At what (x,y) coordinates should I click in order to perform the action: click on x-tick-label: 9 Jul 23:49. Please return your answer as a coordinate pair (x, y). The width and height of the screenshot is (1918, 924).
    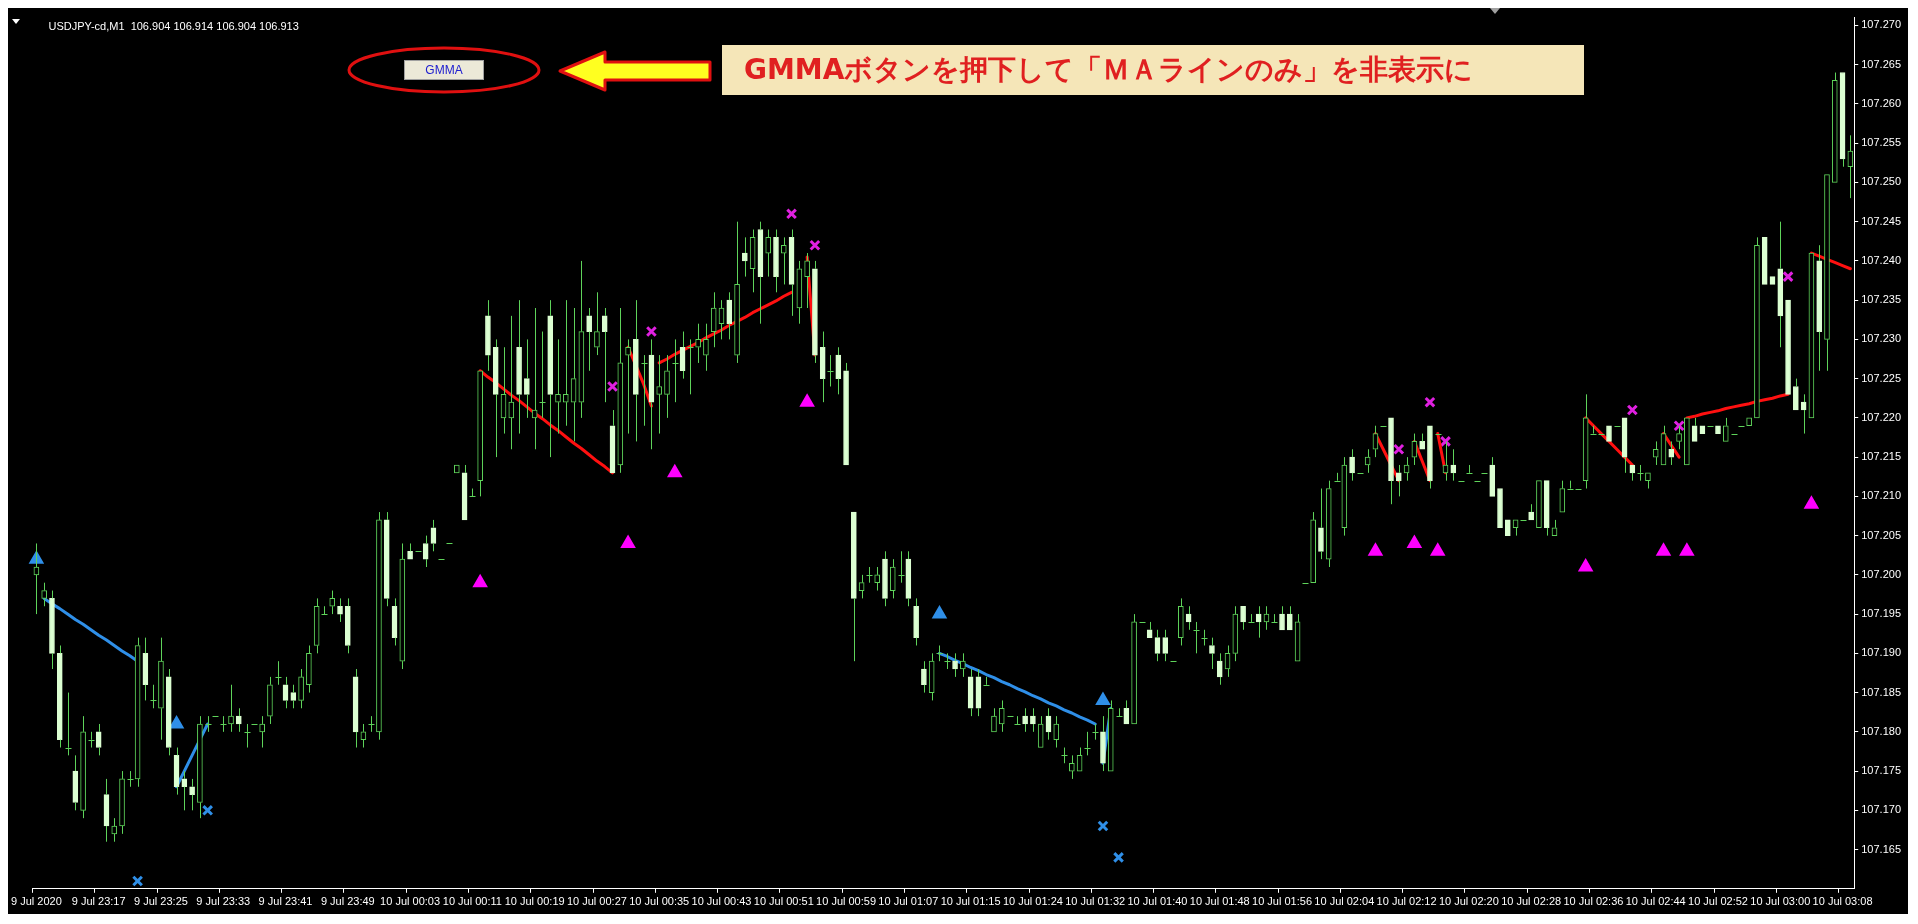
    Looking at the image, I should click on (347, 901).